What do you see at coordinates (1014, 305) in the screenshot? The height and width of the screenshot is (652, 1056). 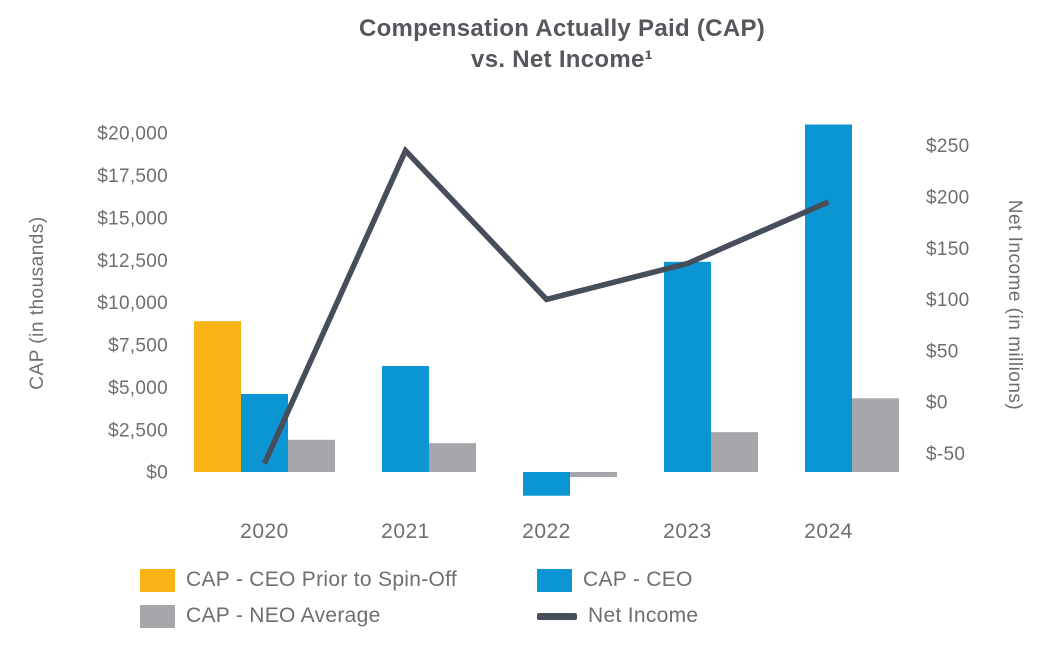 I see `right-axis-title: Net Income (in millions)` at bounding box center [1014, 305].